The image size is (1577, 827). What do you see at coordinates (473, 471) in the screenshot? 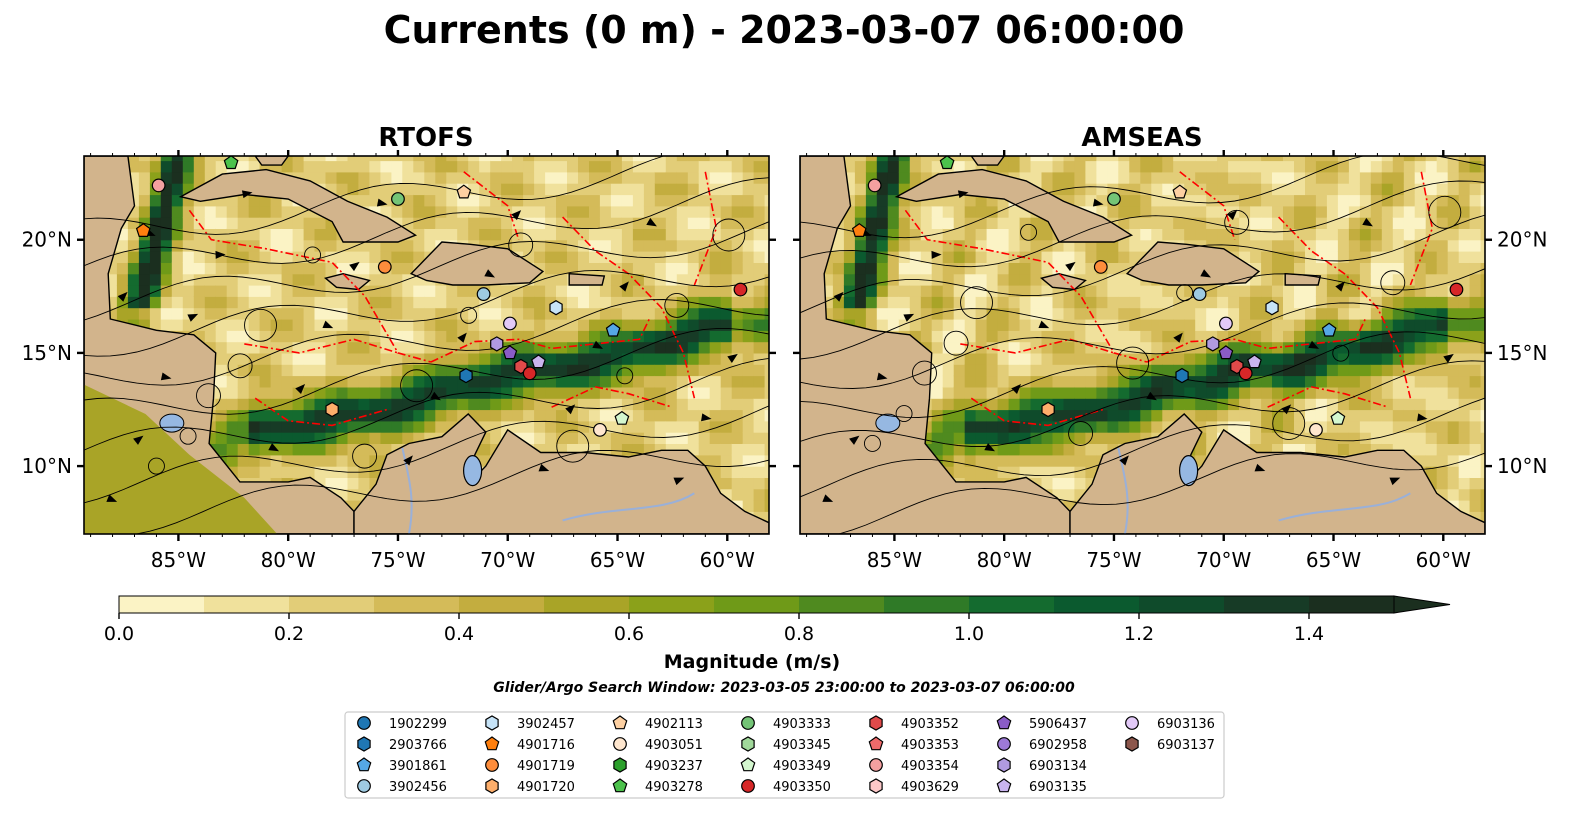
I see `lake-maracaibo` at bounding box center [473, 471].